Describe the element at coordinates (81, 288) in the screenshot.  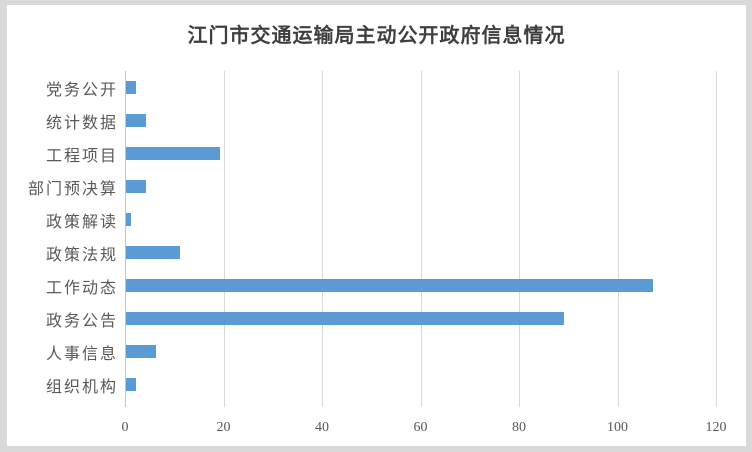
I see `category-label: 工作动态` at that location.